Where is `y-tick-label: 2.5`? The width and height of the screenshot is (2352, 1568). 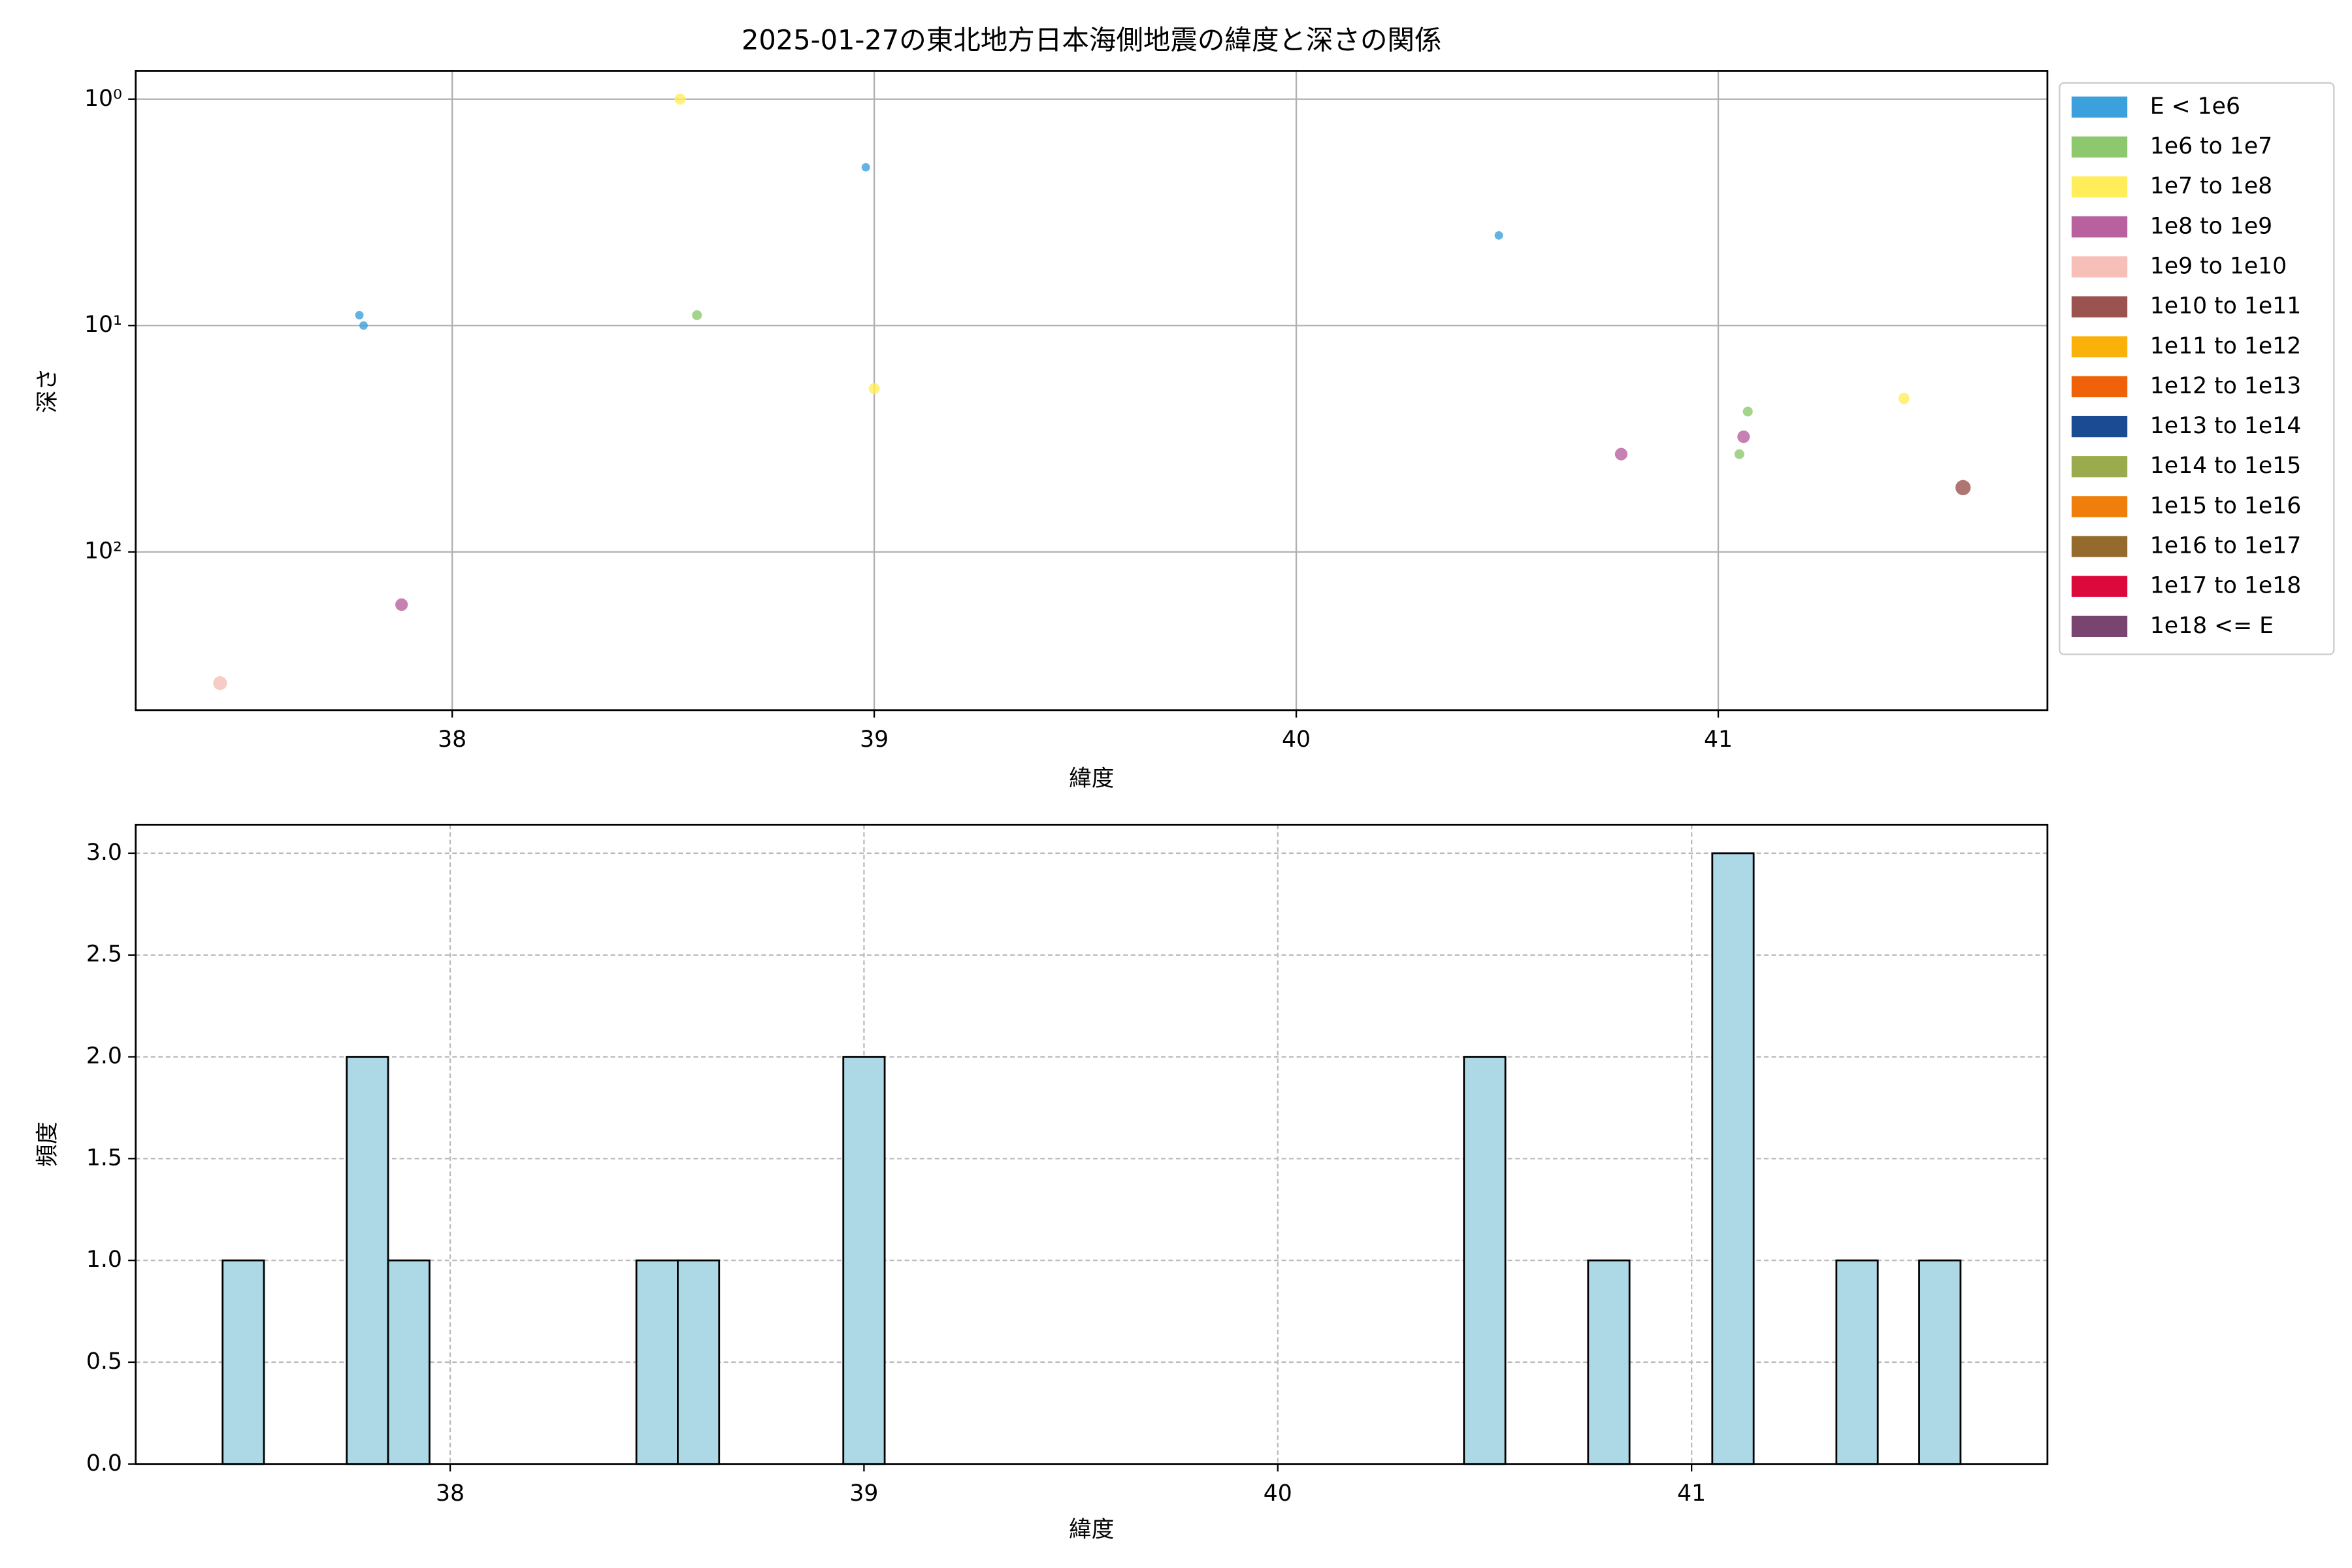 y-tick-label: 2.5 is located at coordinates (104, 954).